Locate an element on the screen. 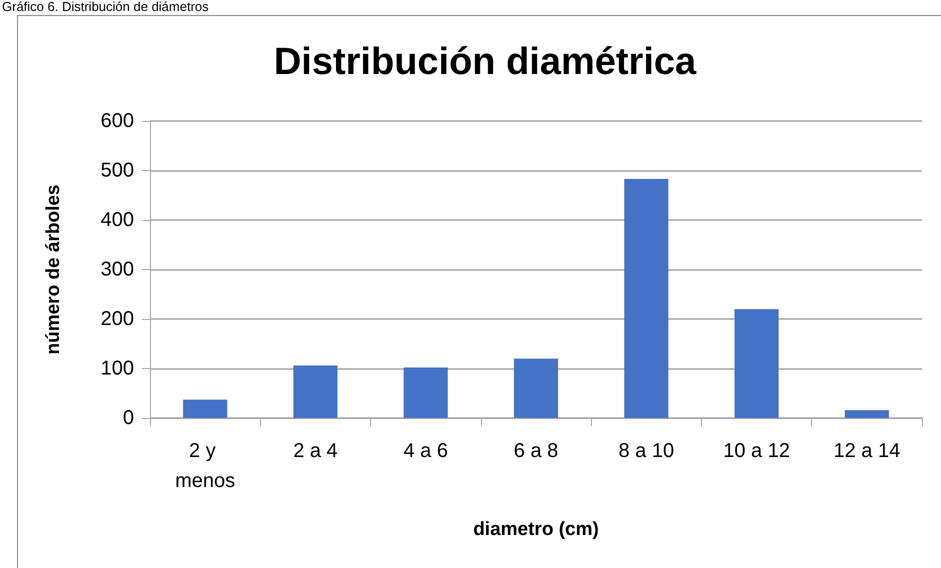 Image resolution: width=941 pixels, height=568 pixels. y-tick-label: 500 is located at coordinates (117, 171).